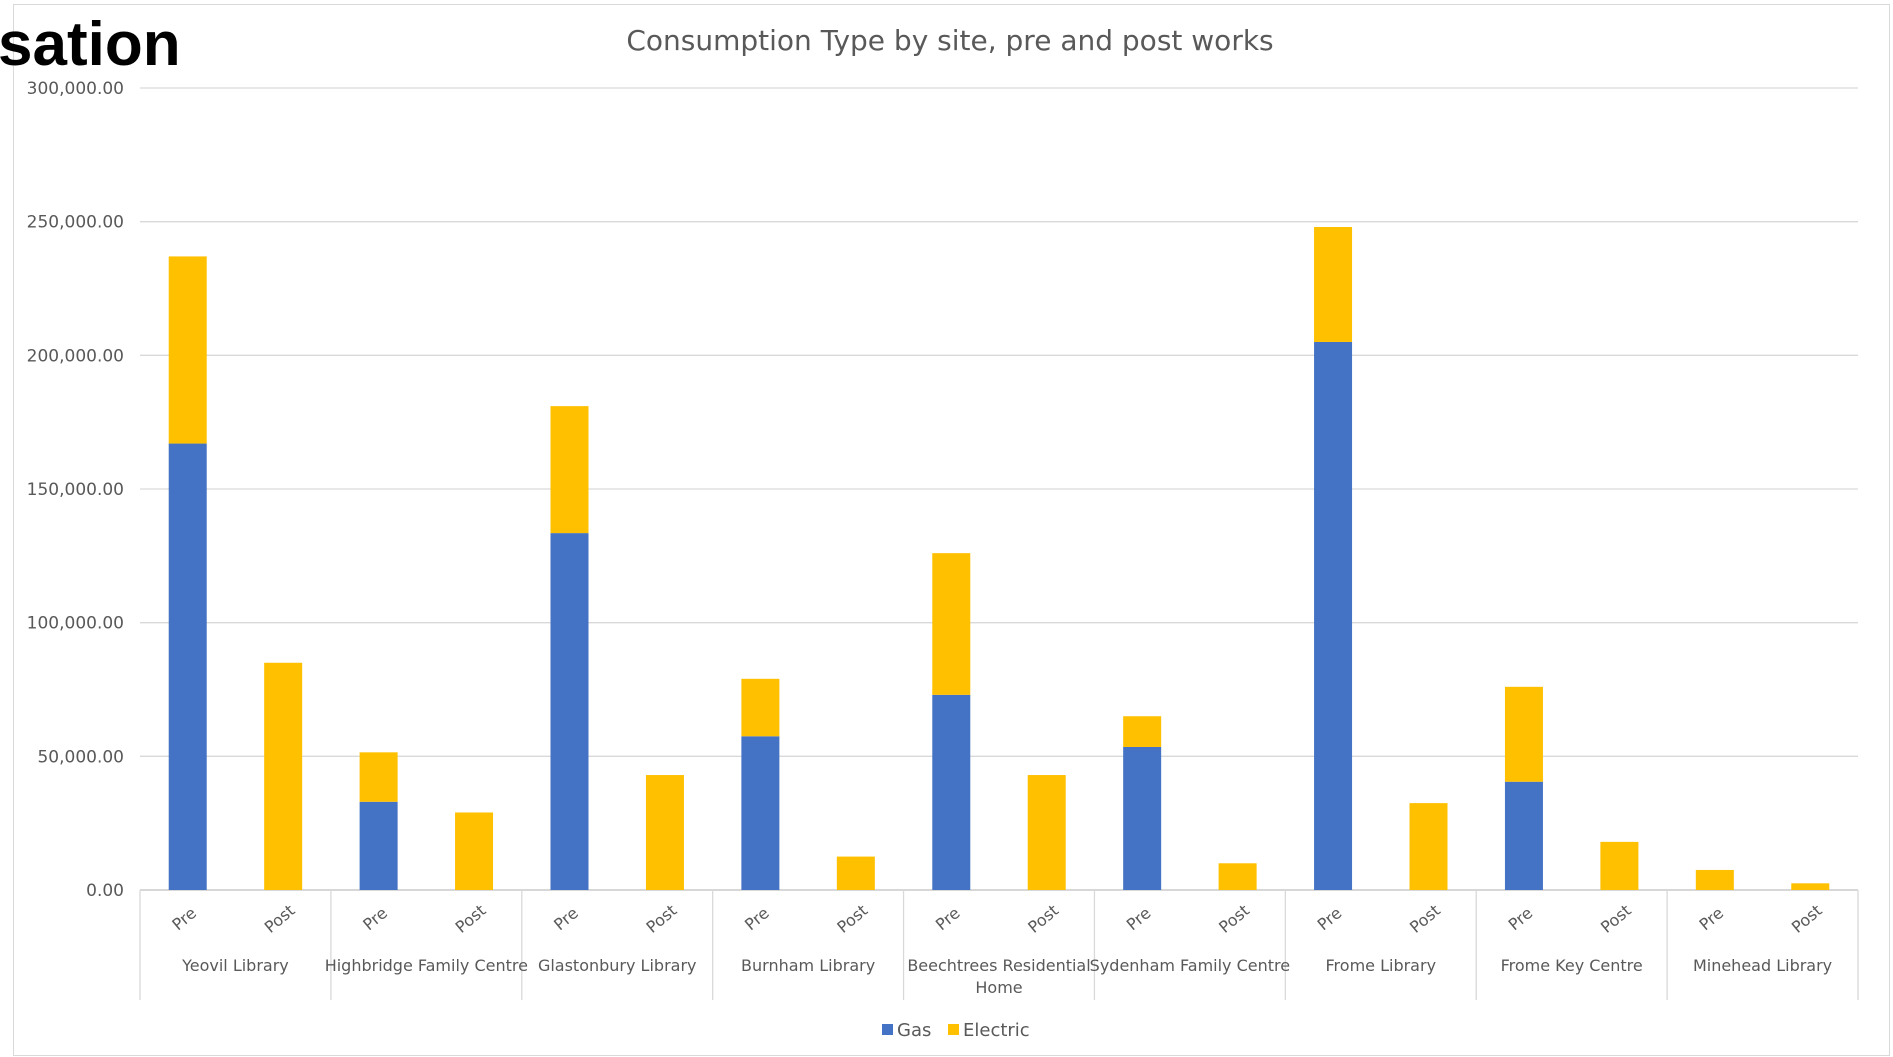 This screenshot has width=1893, height=1057. Describe the element at coordinates (90, 44) in the screenshot. I see `heading-fragment: sation` at that location.